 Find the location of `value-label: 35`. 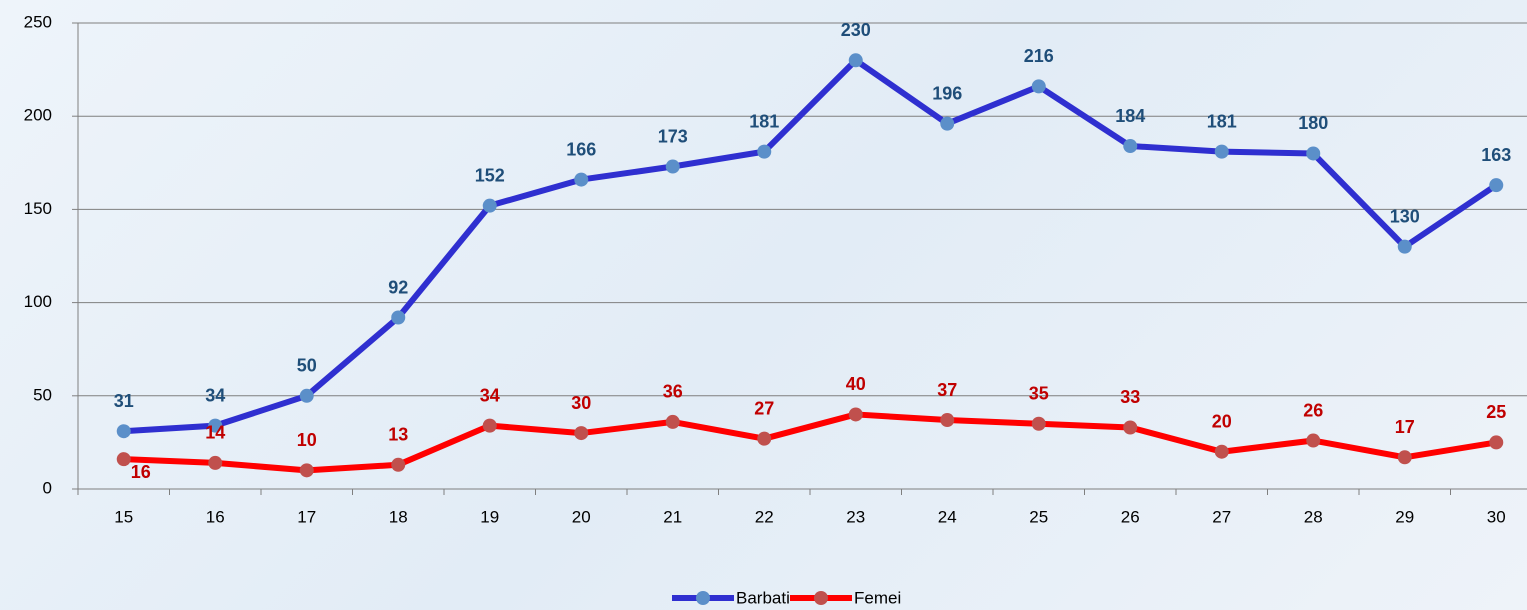

value-label: 35 is located at coordinates (1039, 394).